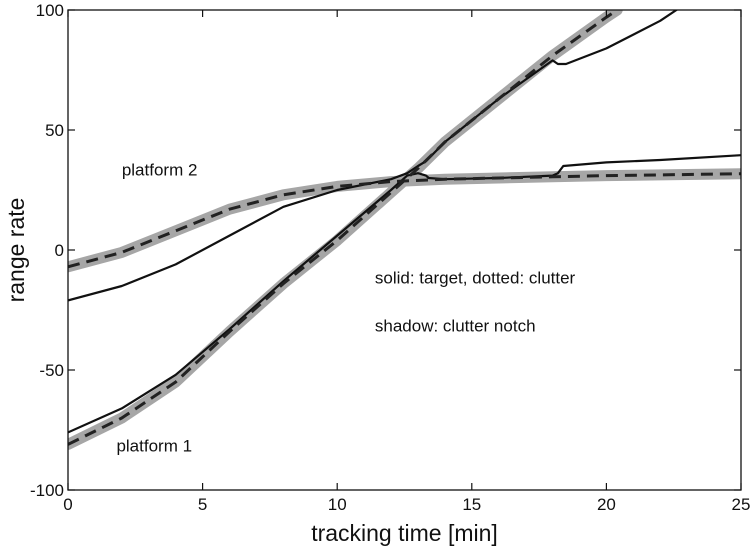 Image resolution: width=756 pixels, height=550 pixels. I want to click on y-tick-label: 0, so click(59, 250).